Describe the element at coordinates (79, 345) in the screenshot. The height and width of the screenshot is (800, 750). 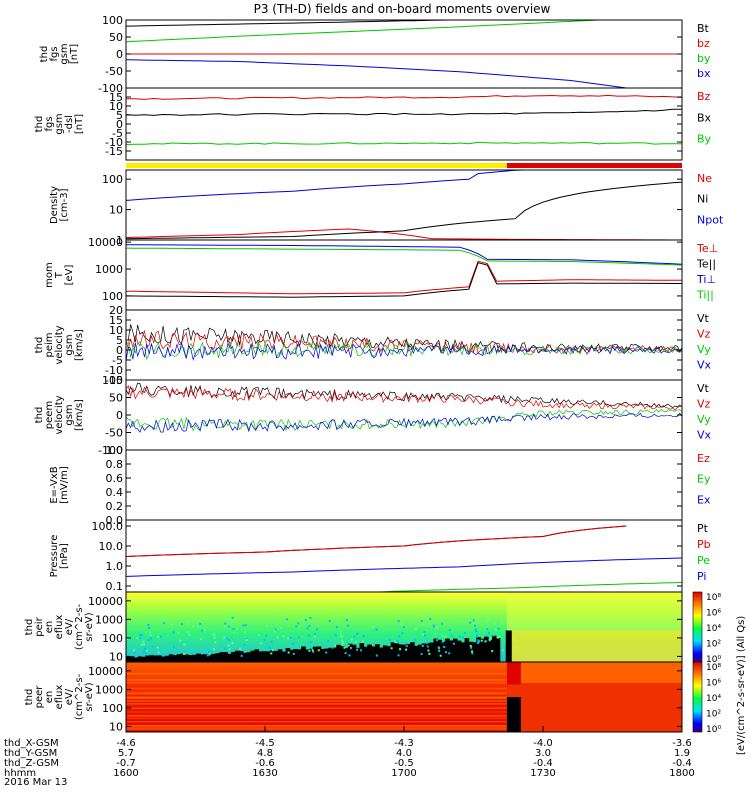
I see `y-axis-label: [km/s]` at that location.